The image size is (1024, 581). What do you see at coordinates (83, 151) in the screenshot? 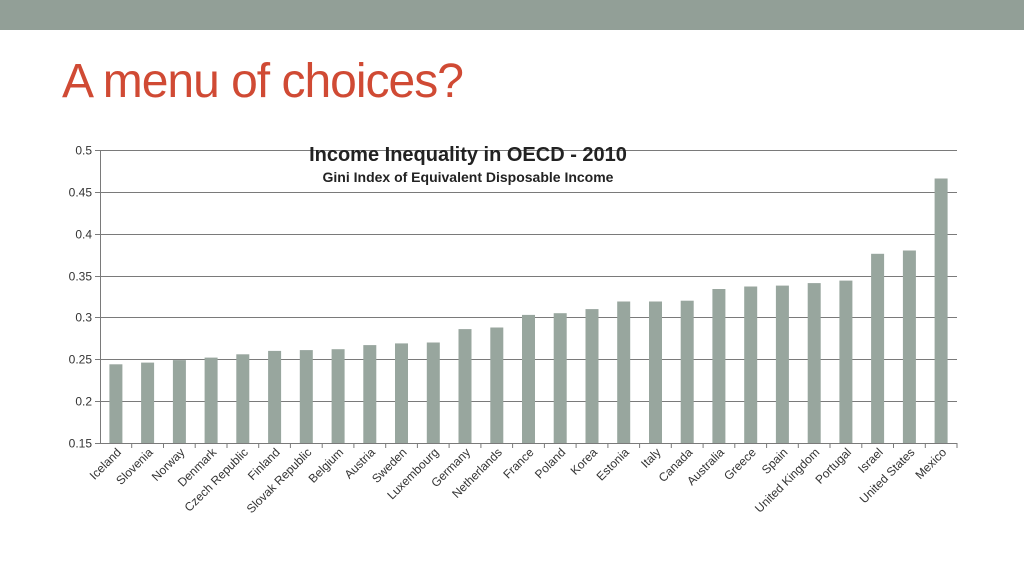
I see `y-tick-label: 0.5` at bounding box center [83, 151].